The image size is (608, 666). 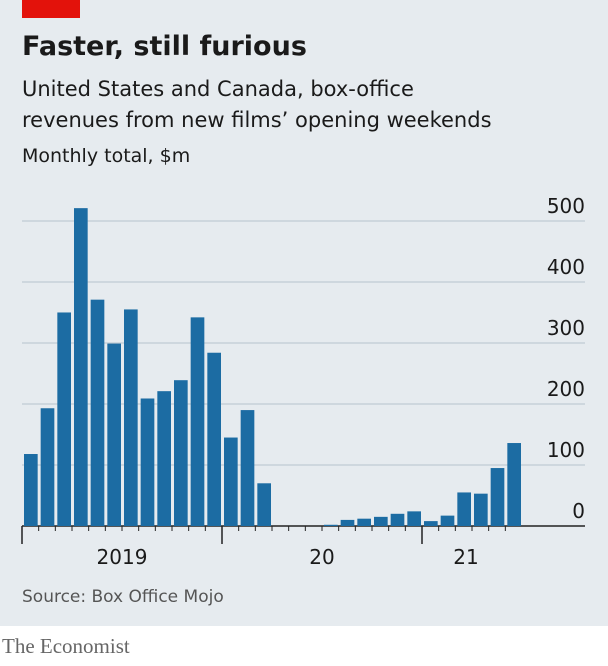 What do you see at coordinates (578, 511) in the screenshot?
I see `y-tick-label: 0` at bounding box center [578, 511].